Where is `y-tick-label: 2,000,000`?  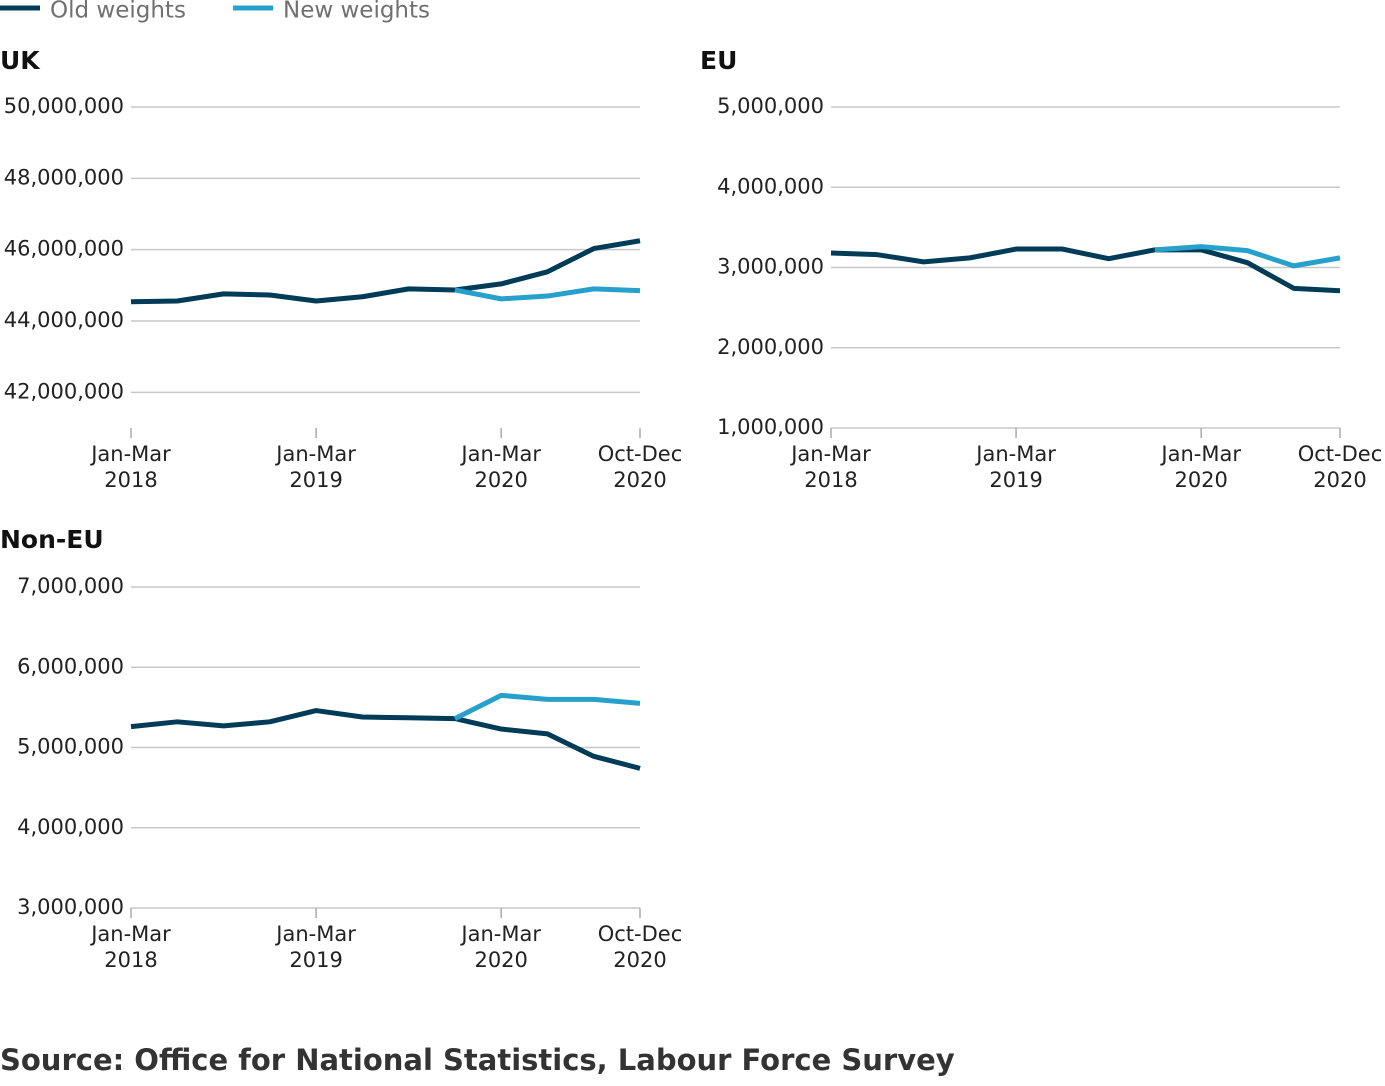 y-tick-label: 2,000,000 is located at coordinates (770, 347).